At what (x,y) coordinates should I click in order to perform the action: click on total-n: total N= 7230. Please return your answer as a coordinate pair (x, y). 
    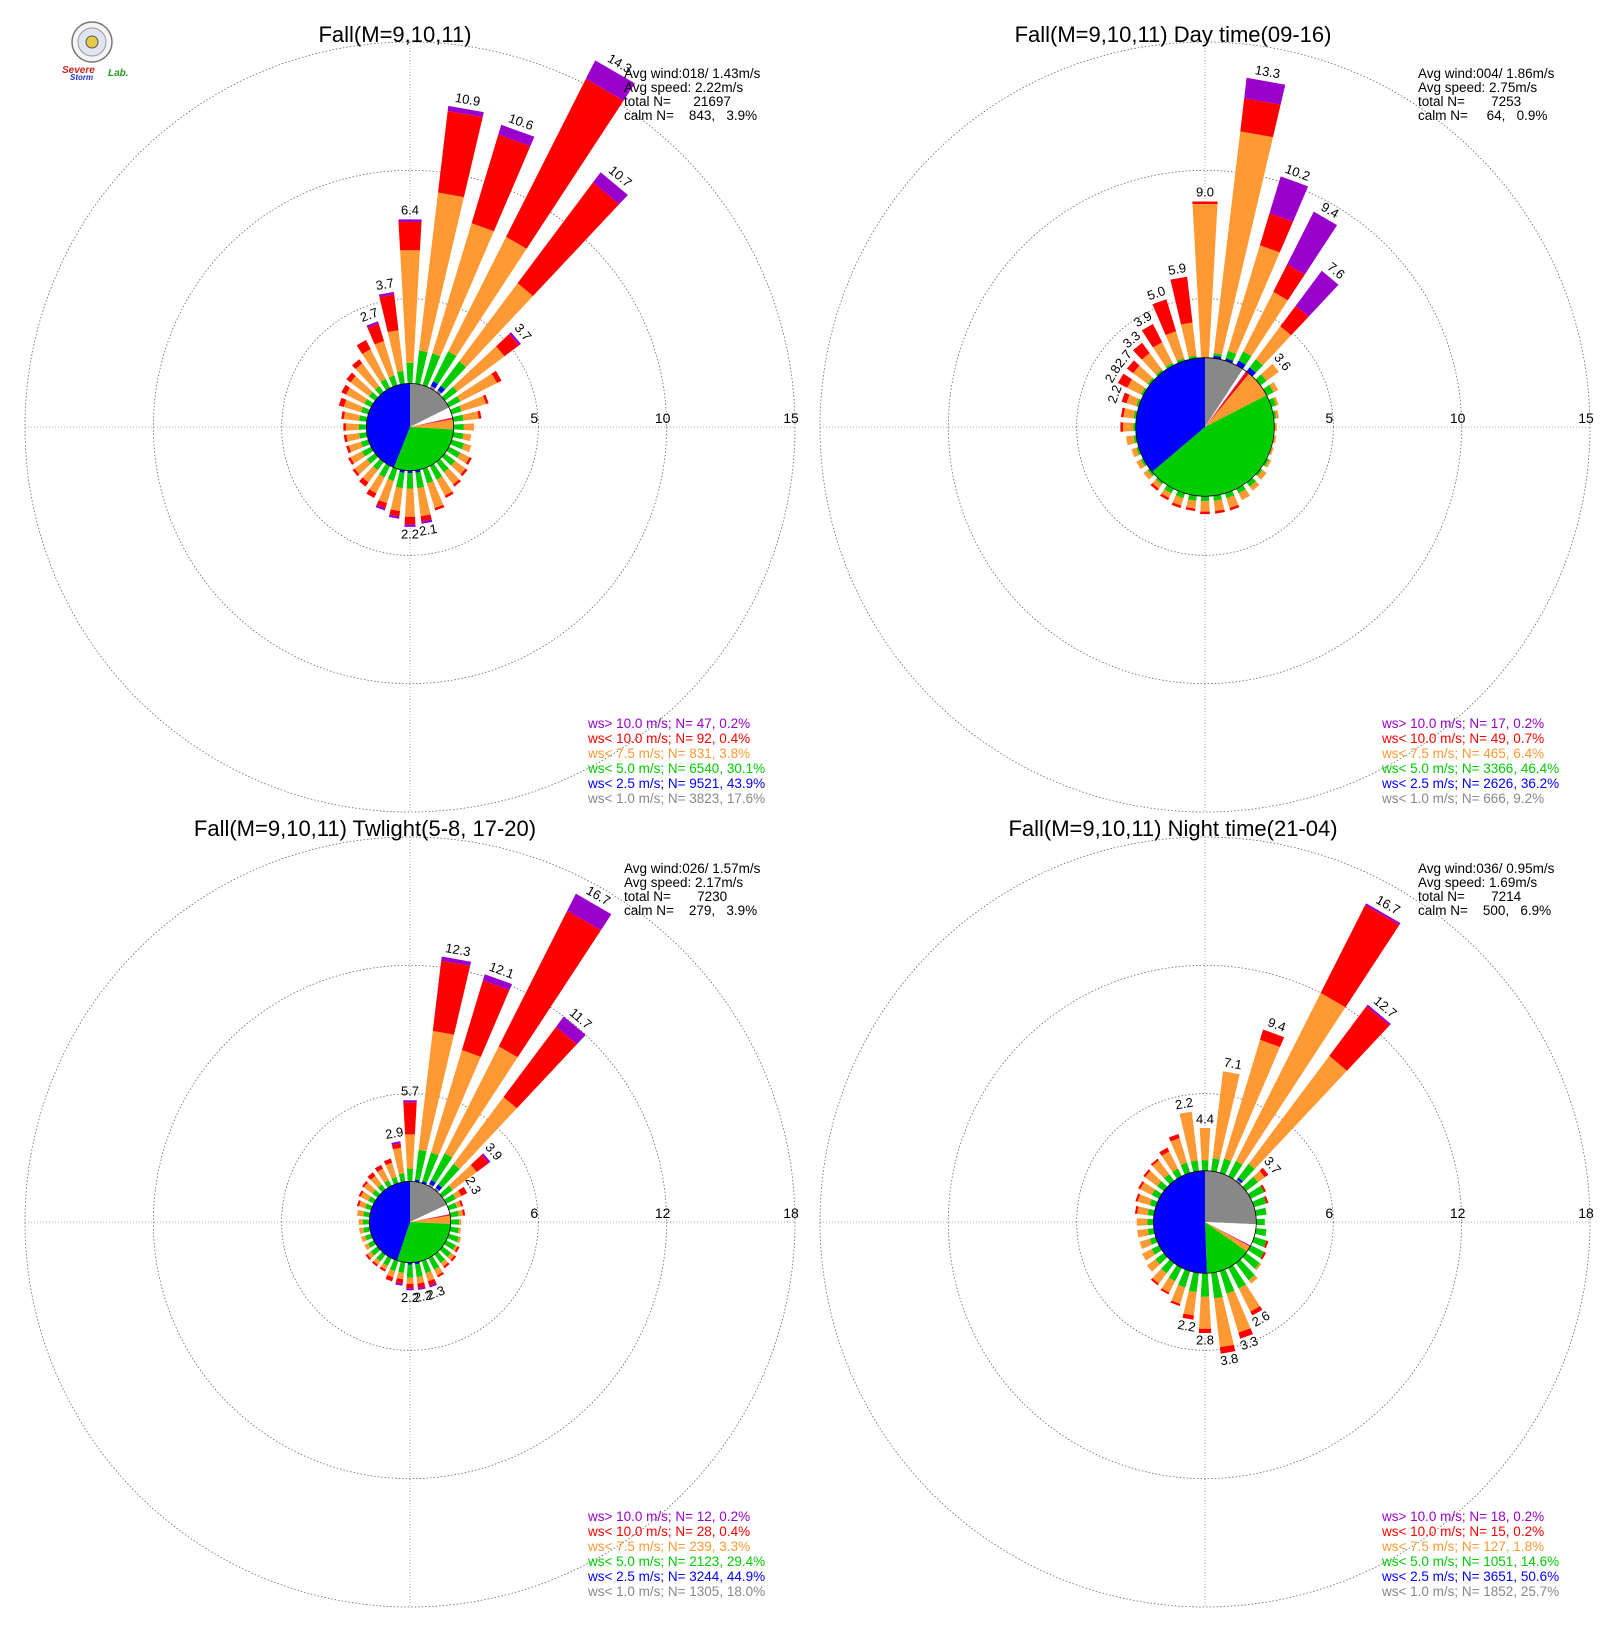
    Looking at the image, I should click on (675, 896).